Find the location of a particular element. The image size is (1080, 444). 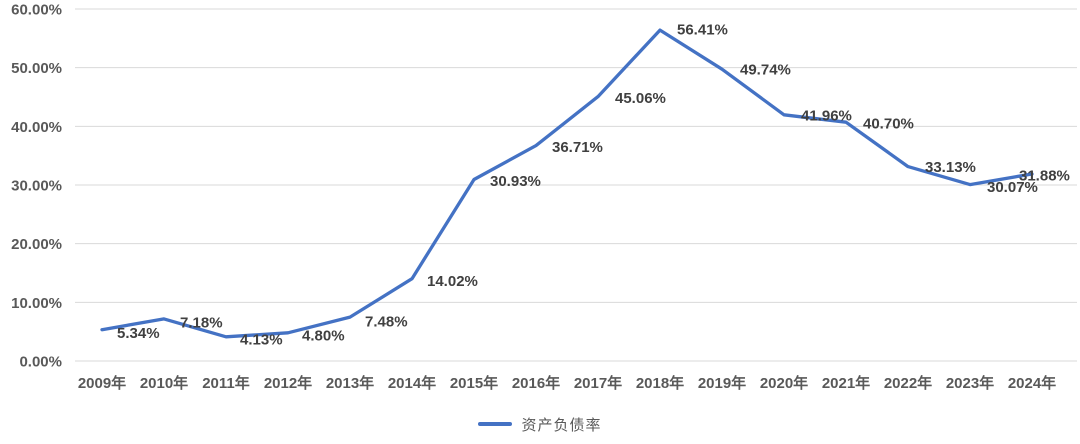

data-label: 14.02% is located at coordinates (452, 281).